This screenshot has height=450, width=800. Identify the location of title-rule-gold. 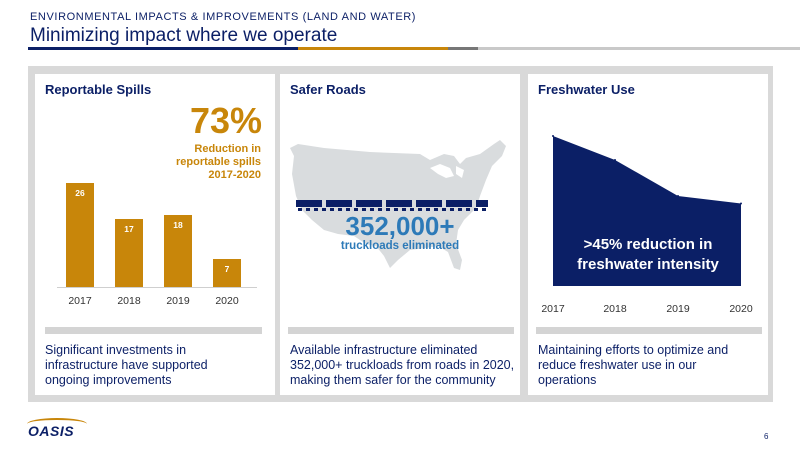
(373, 48).